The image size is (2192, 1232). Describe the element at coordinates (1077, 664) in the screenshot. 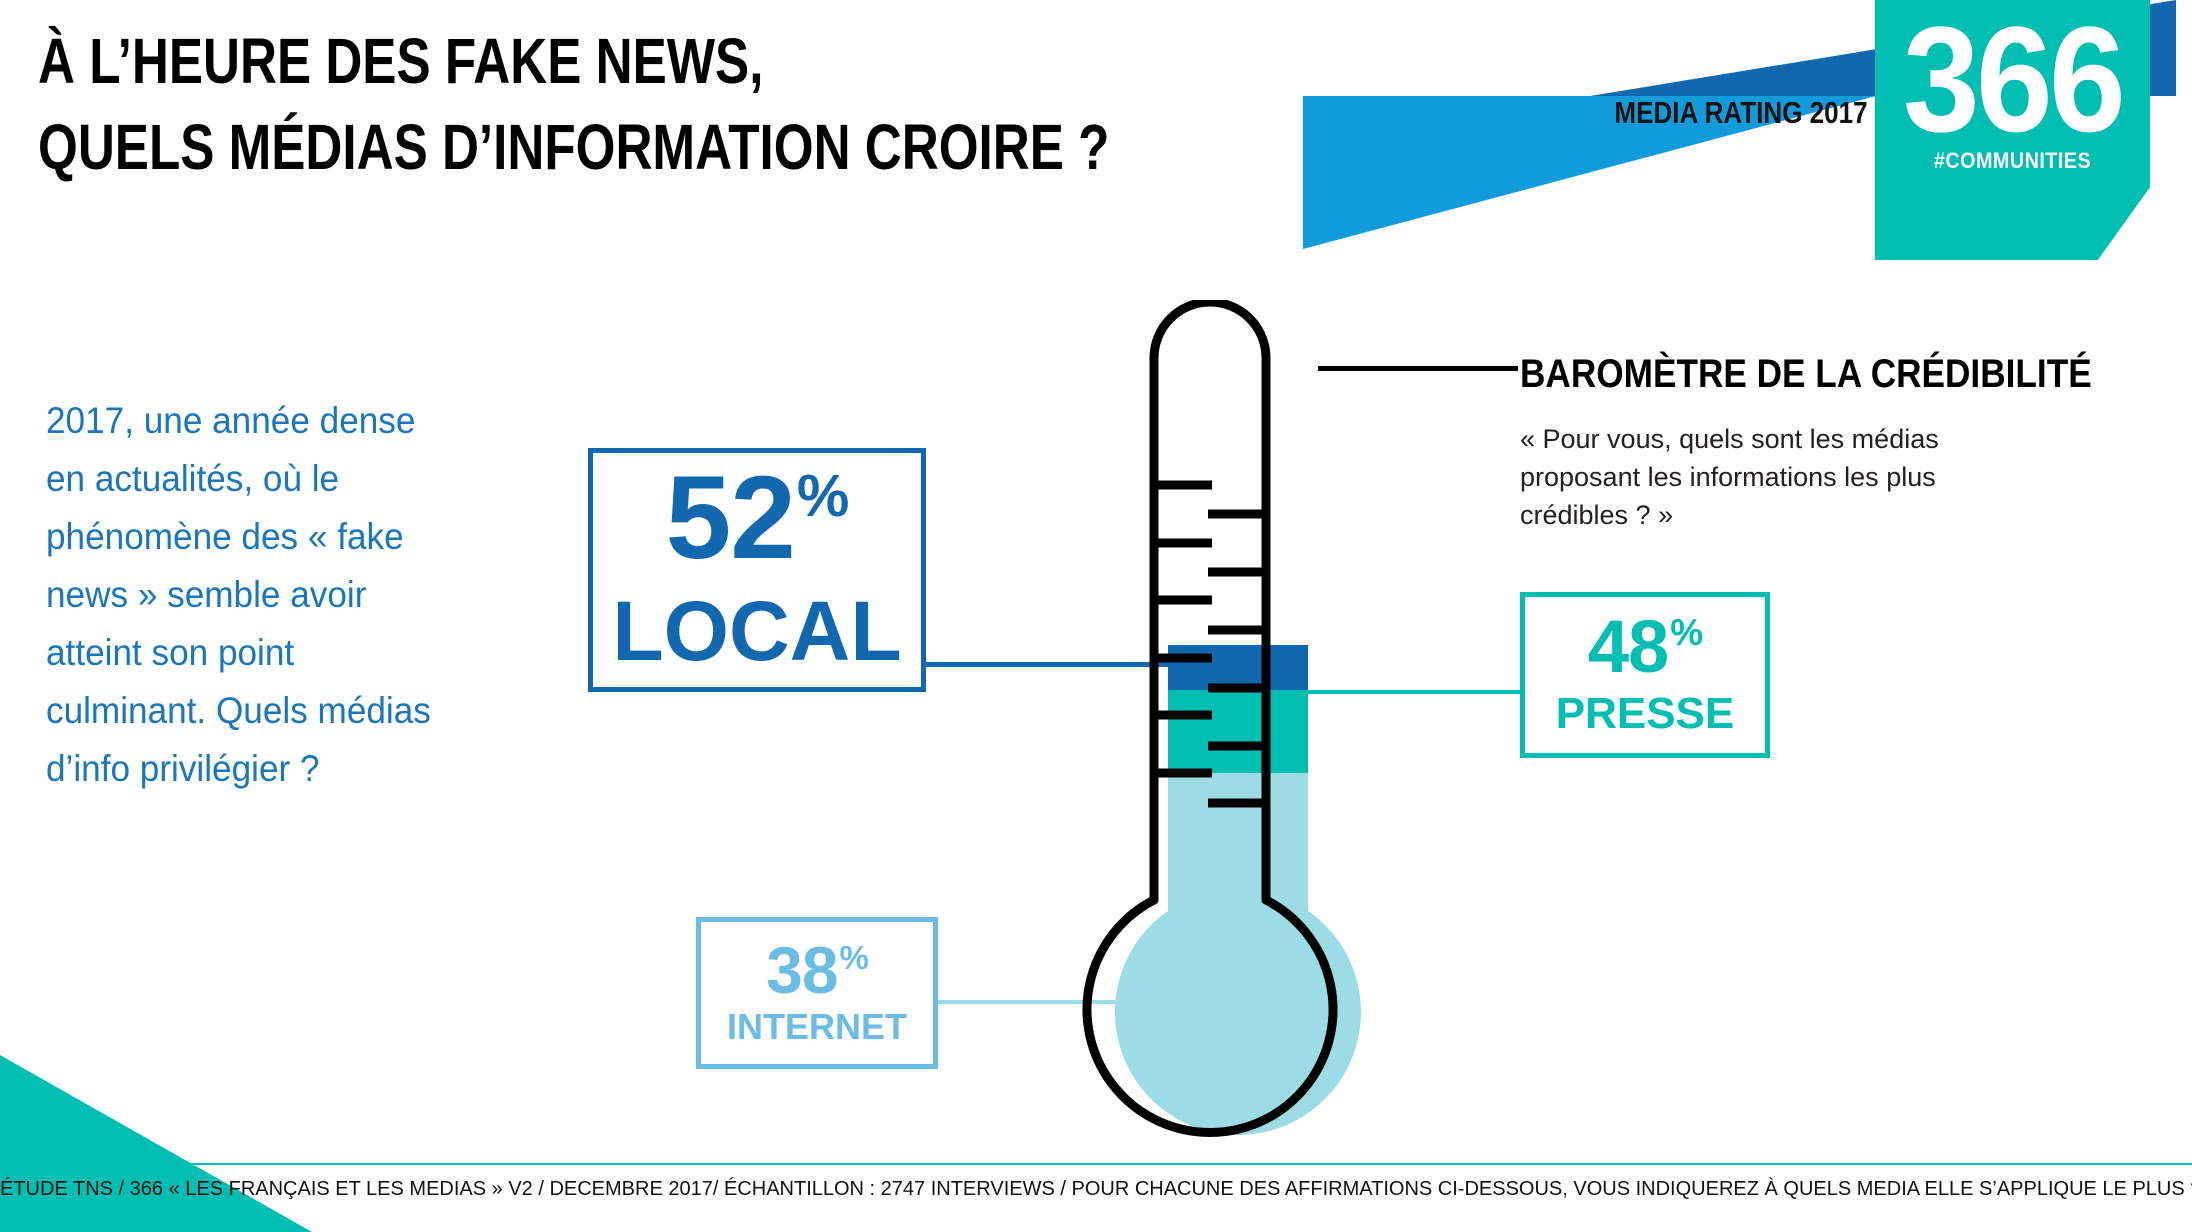

I see `connector-line-local` at that location.